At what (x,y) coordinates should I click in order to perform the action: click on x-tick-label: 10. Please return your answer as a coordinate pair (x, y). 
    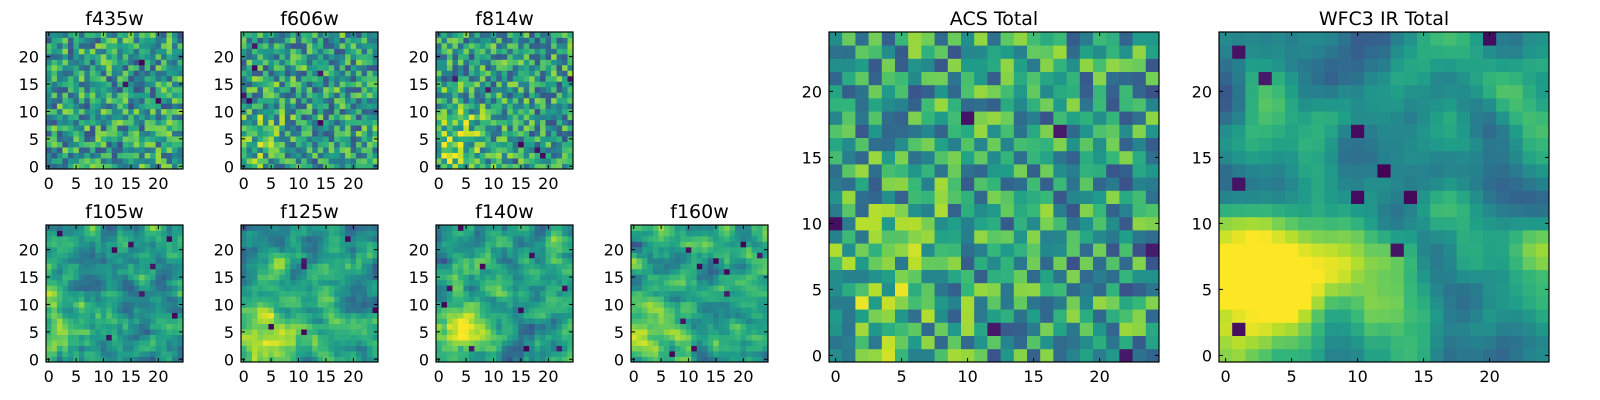
    Looking at the image, I should click on (493, 183).